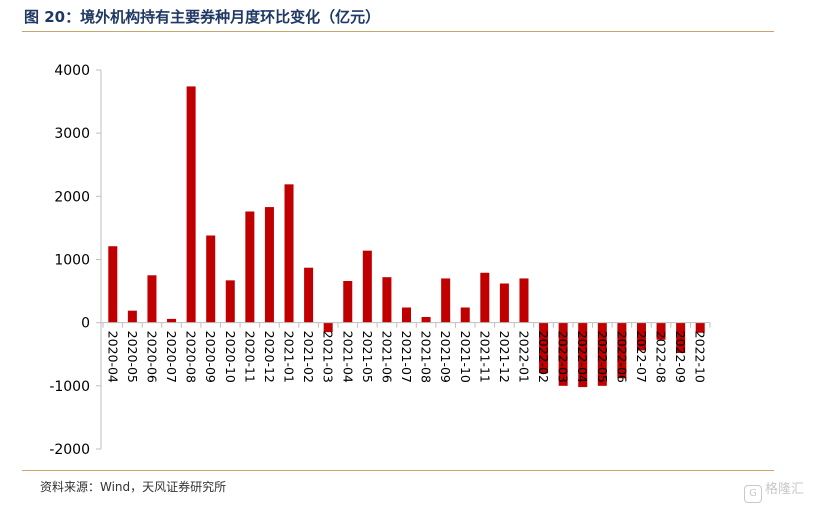 This screenshot has width=819, height=505. I want to click on x-tick-label: 2022-10, so click(700, 357).